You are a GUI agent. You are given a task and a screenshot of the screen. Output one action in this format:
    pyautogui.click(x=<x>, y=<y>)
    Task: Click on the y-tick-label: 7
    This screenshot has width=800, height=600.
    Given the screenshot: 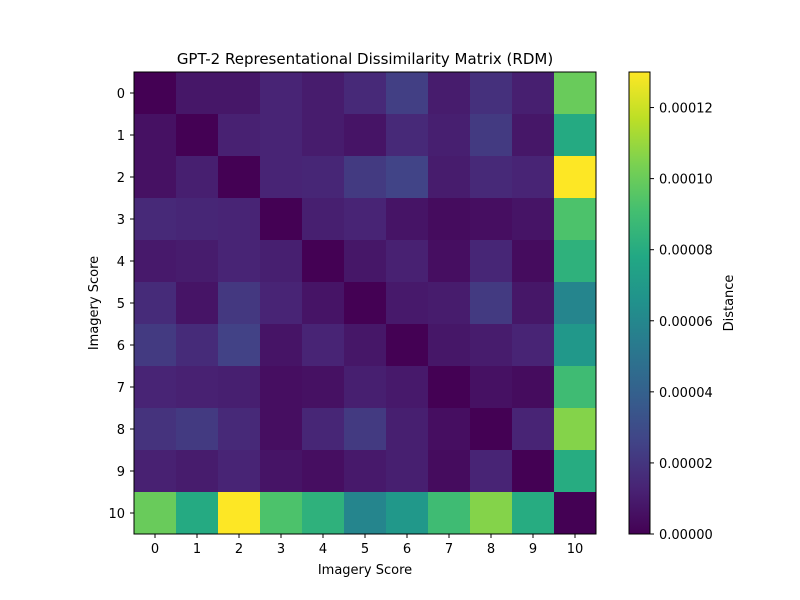 What is the action you would take?
    pyautogui.click(x=121, y=388)
    